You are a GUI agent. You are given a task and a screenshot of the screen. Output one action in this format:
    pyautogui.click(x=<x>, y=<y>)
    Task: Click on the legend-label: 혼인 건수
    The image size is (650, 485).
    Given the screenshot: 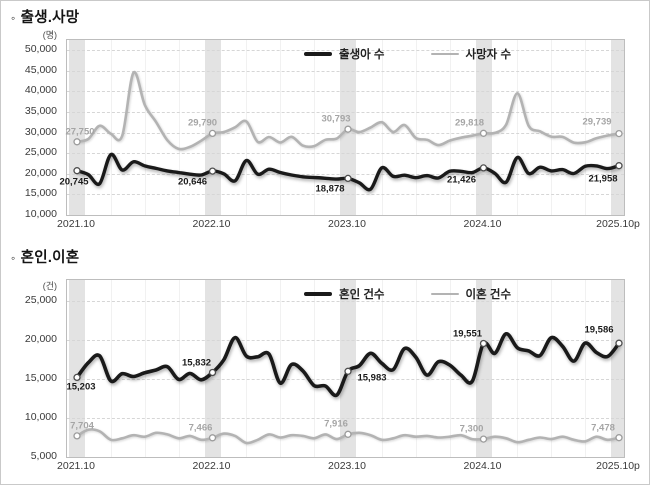 What is the action you would take?
    pyautogui.click(x=362, y=295)
    